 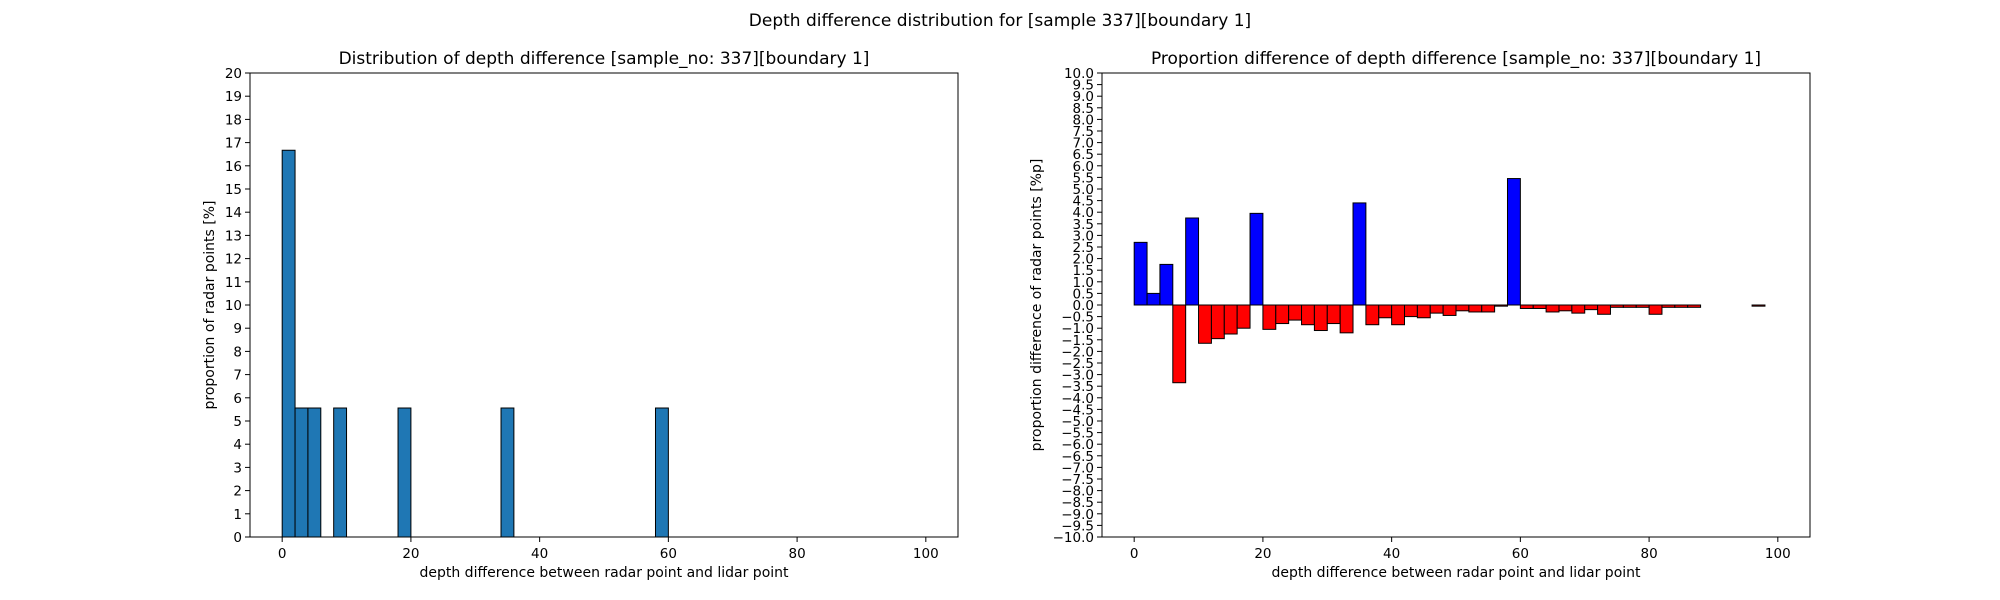 What do you see at coordinates (926, 554) in the screenshot?
I see `chart-0-x-tick-label: 100` at bounding box center [926, 554].